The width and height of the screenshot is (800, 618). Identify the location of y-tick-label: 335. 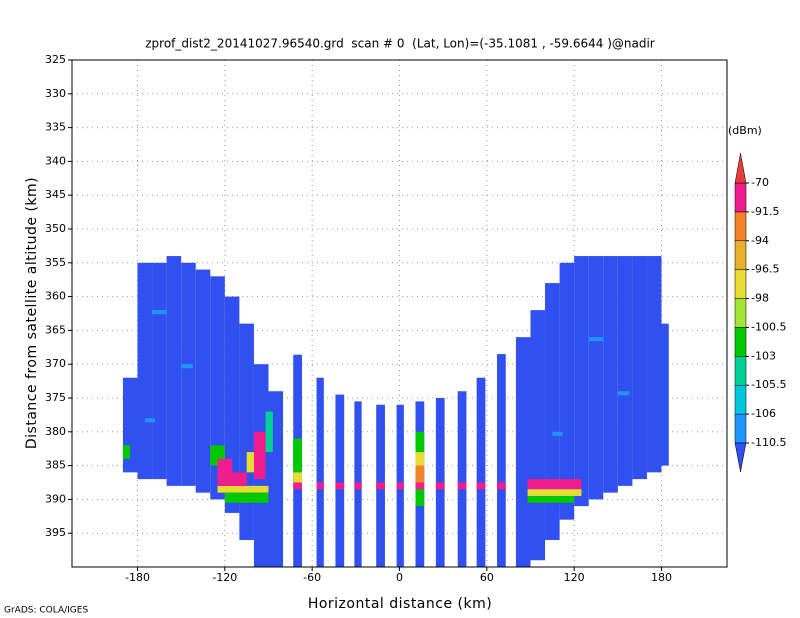
(55, 127).